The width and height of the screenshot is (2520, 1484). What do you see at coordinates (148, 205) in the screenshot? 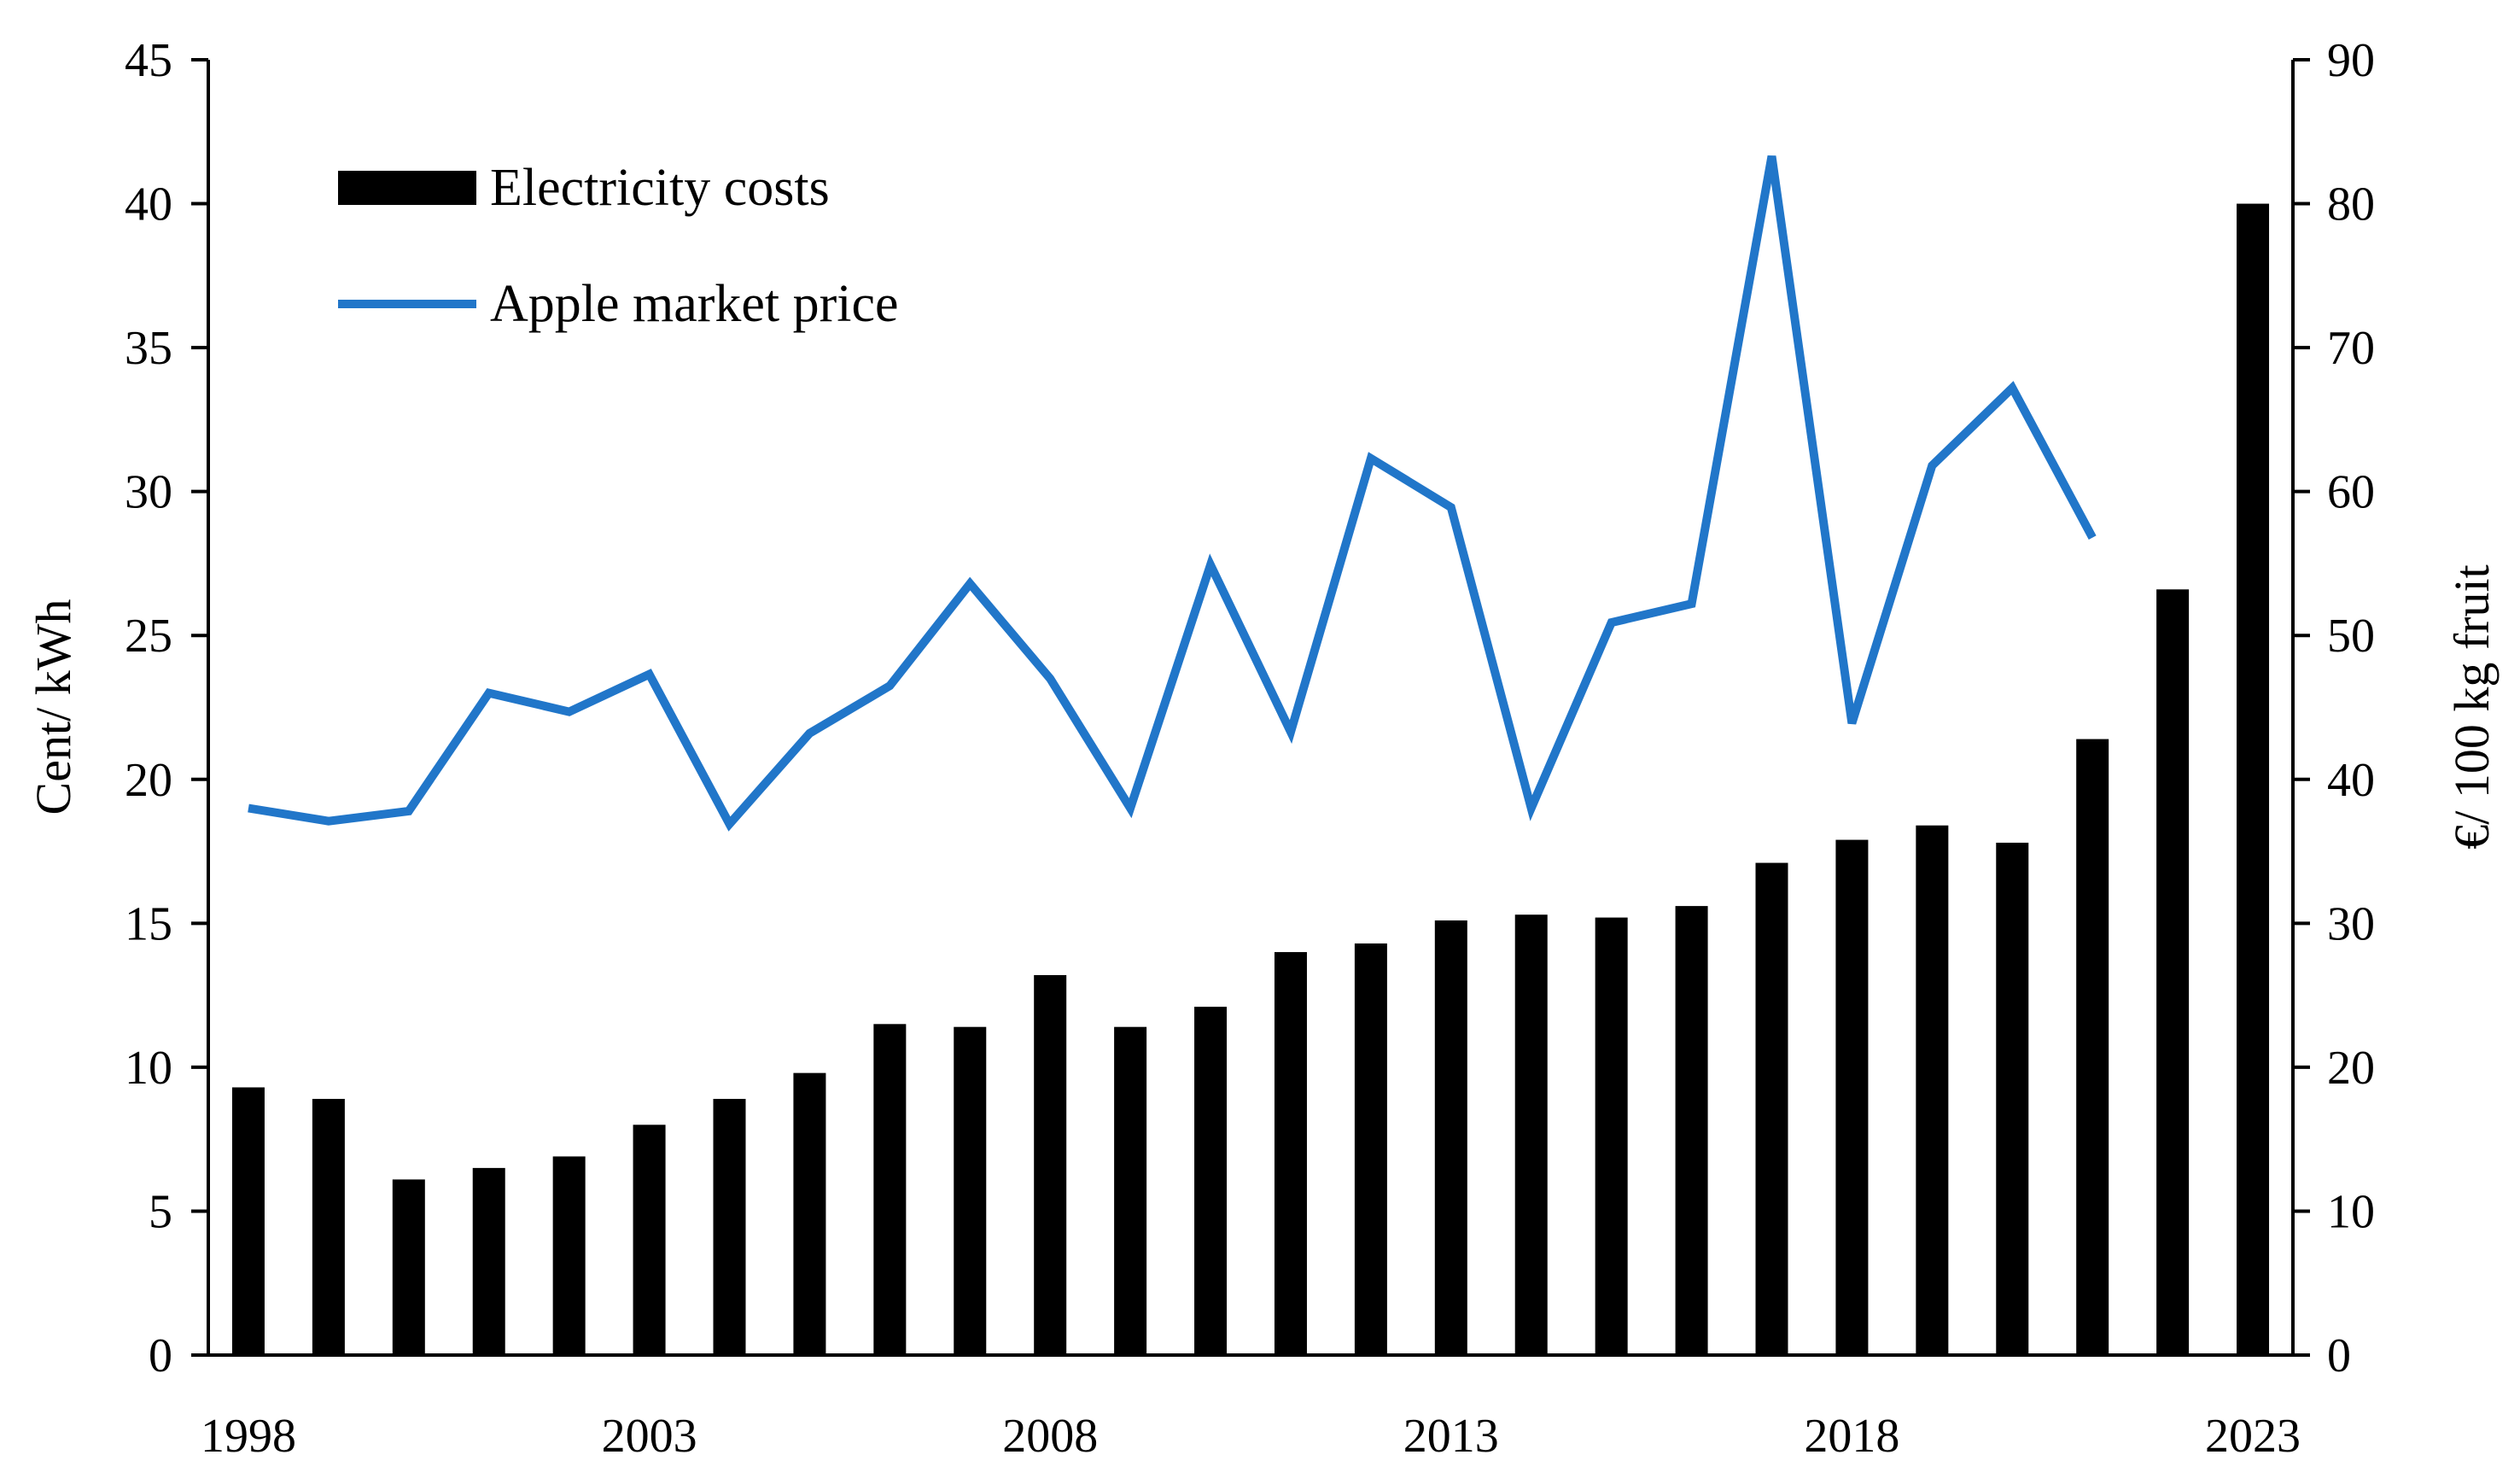
I see `left-tick-label-40: 40` at bounding box center [148, 205].